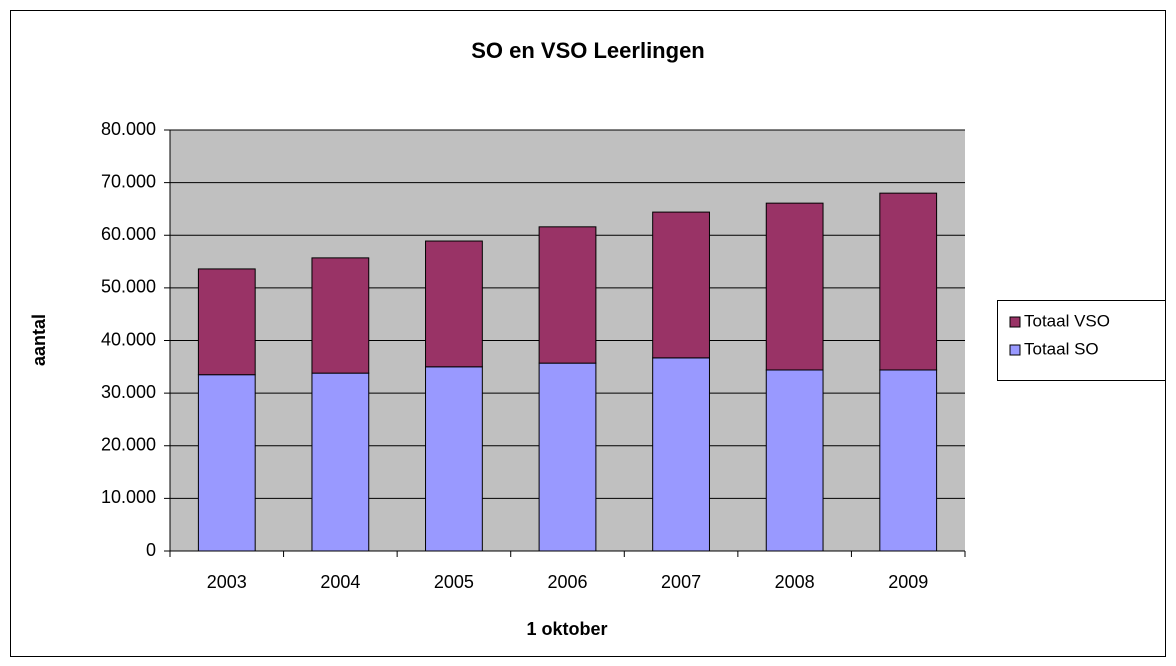  What do you see at coordinates (128, 392) in the screenshot?
I see `y-tick-label: 30.000` at bounding box center [128, 392].